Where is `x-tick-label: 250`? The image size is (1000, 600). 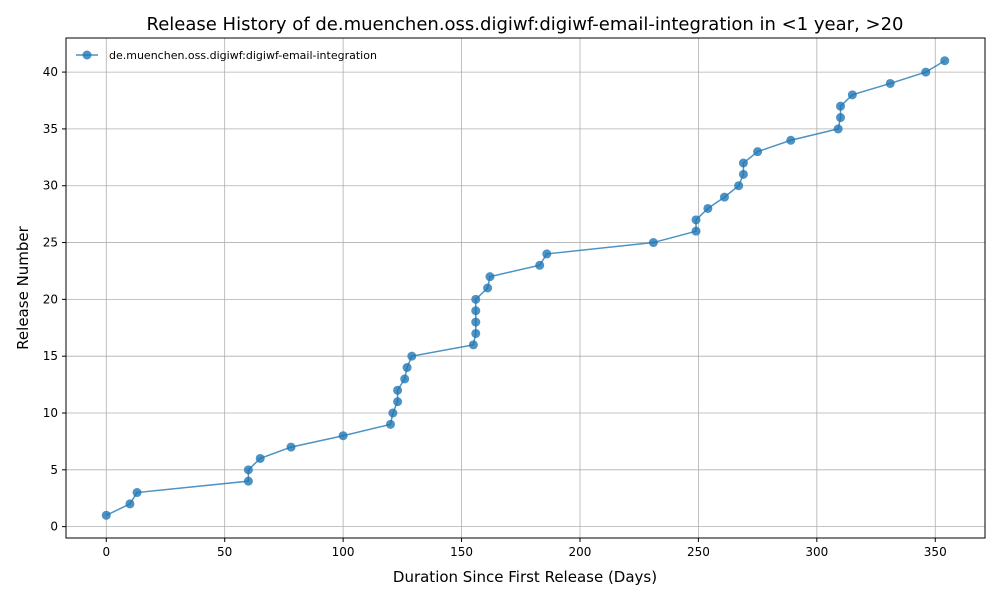 x-tick-label: 250 is located at coordinates (698, 552).